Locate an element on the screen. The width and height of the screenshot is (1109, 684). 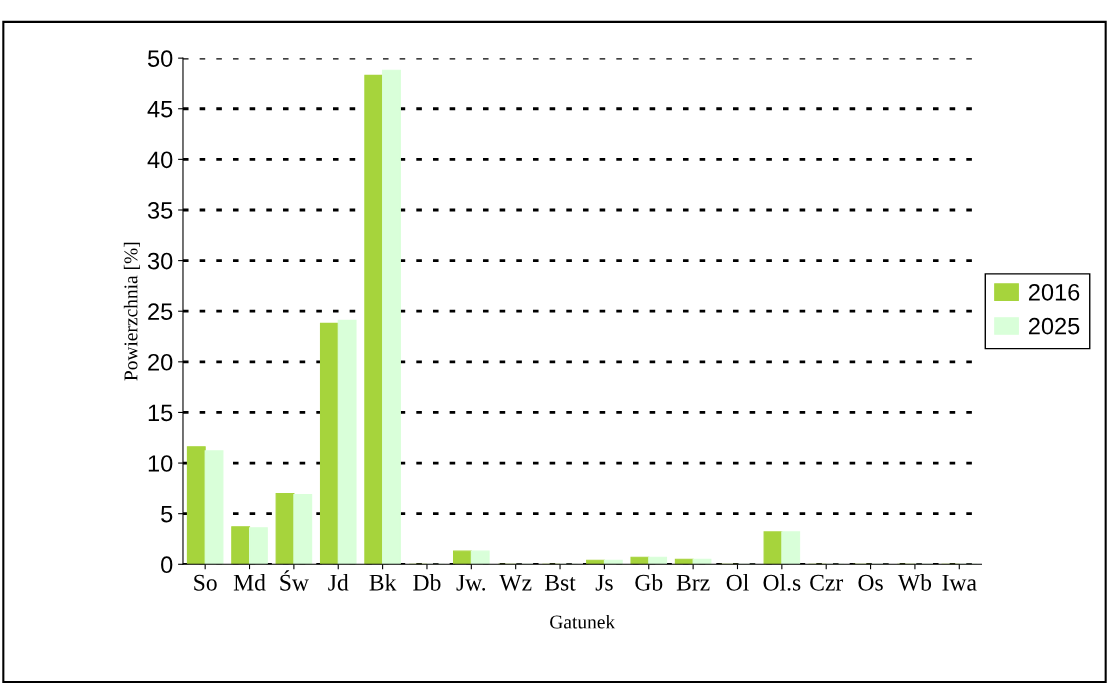
legend-label: 2016 is located at coordinates (1054, 292).